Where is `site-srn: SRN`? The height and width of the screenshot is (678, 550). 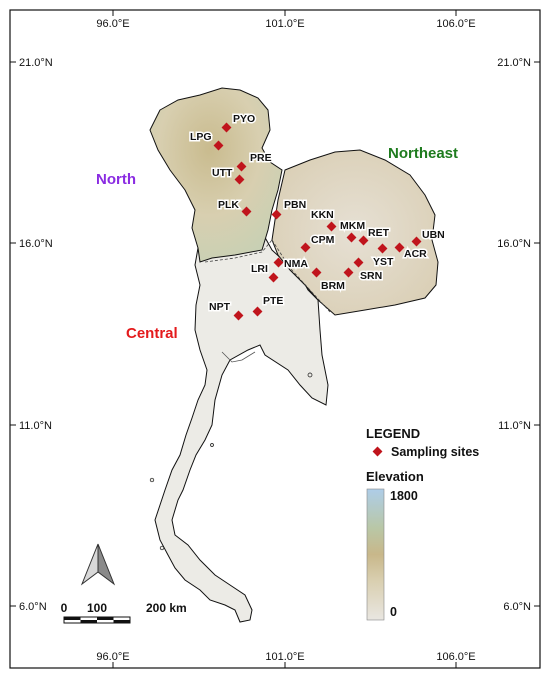
site-srn: SRN is located at coordinates (363, 275).